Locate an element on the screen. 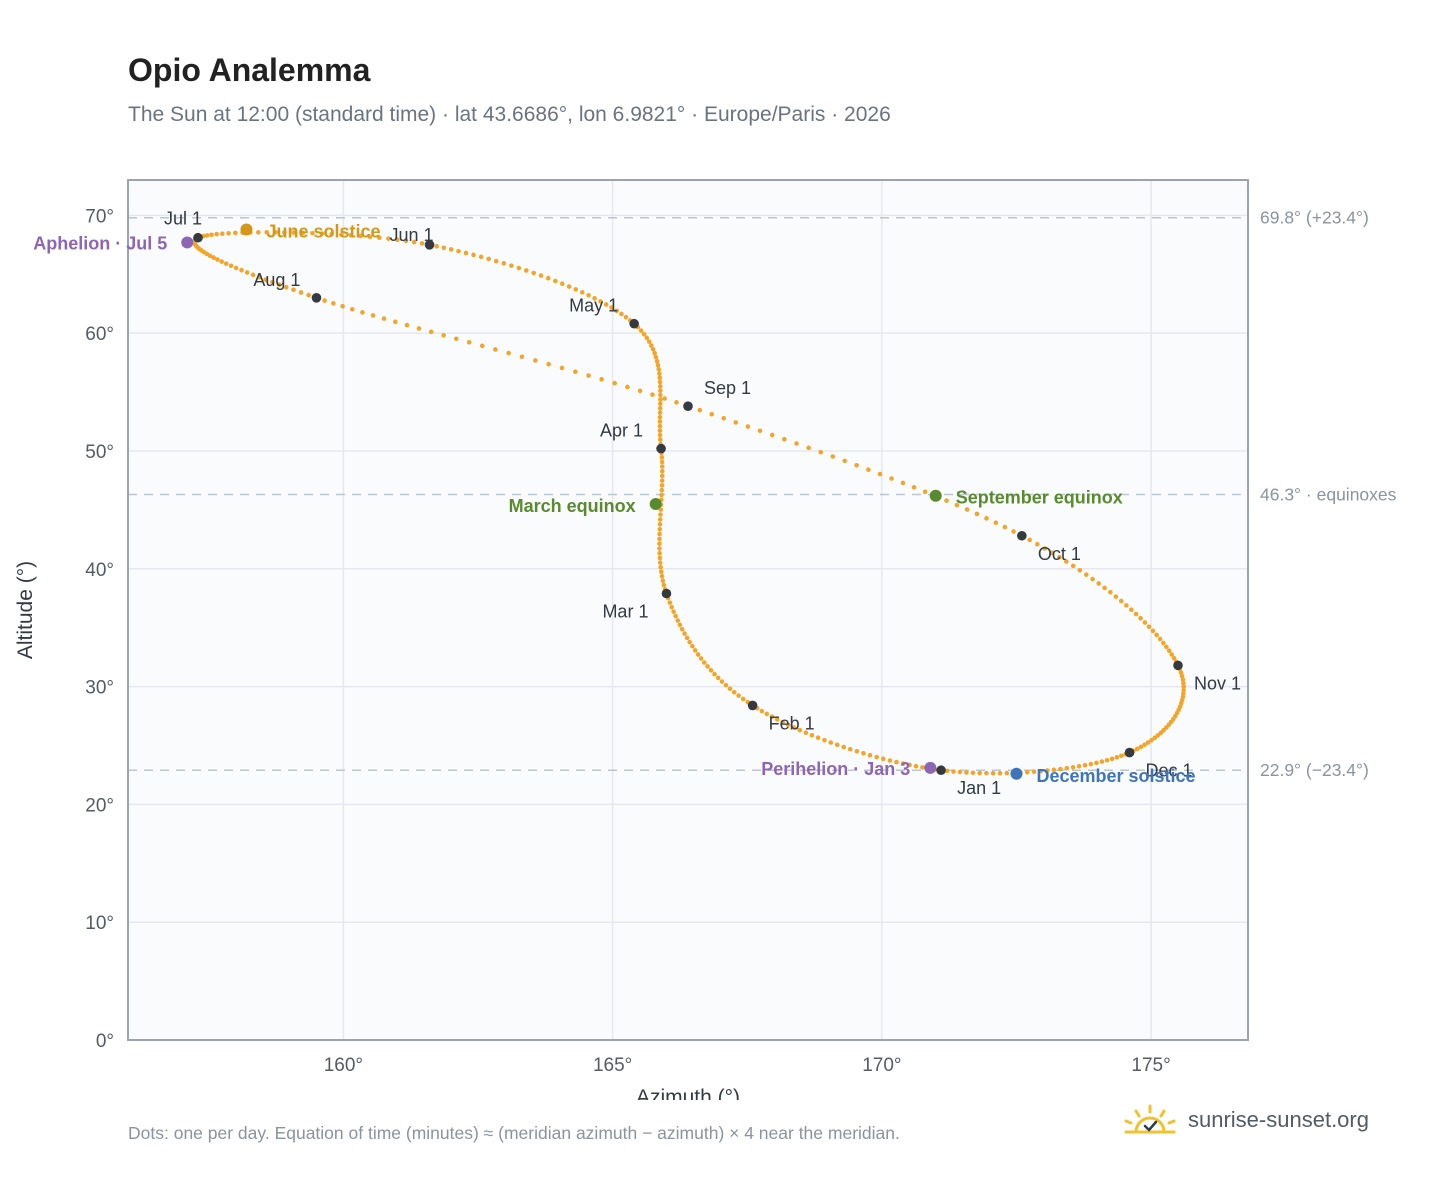  brand: sunrise-sunset.org is located at coordinates (1244, 1120).